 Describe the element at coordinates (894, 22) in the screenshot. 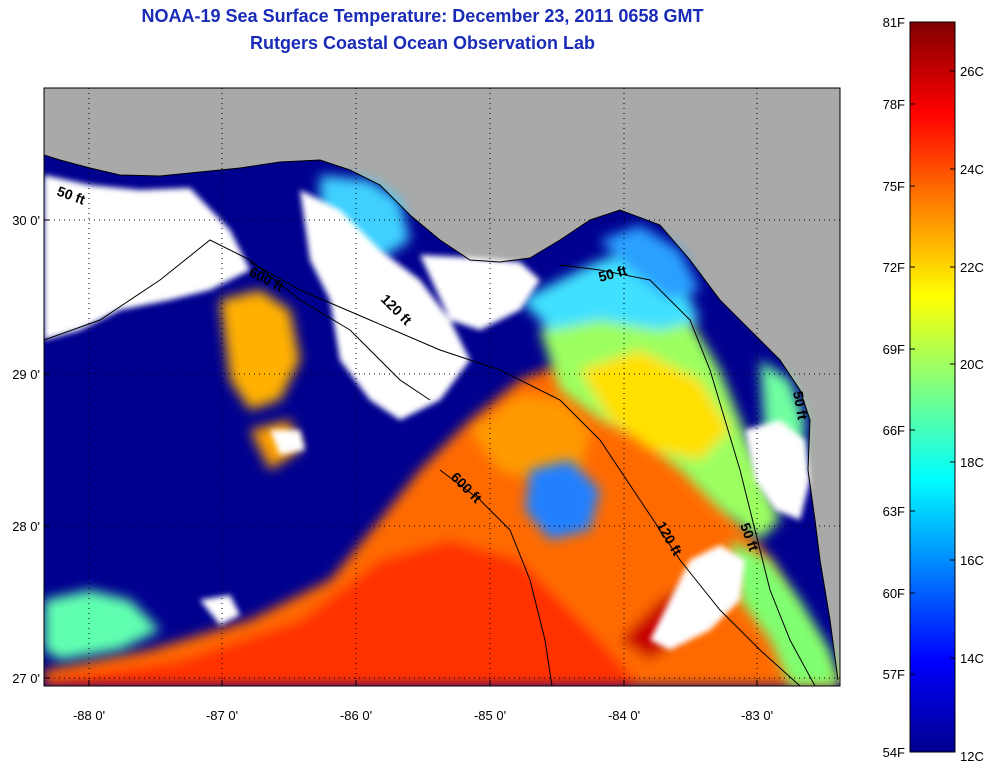

I see `colorbar-f-label: 81F` at that location.